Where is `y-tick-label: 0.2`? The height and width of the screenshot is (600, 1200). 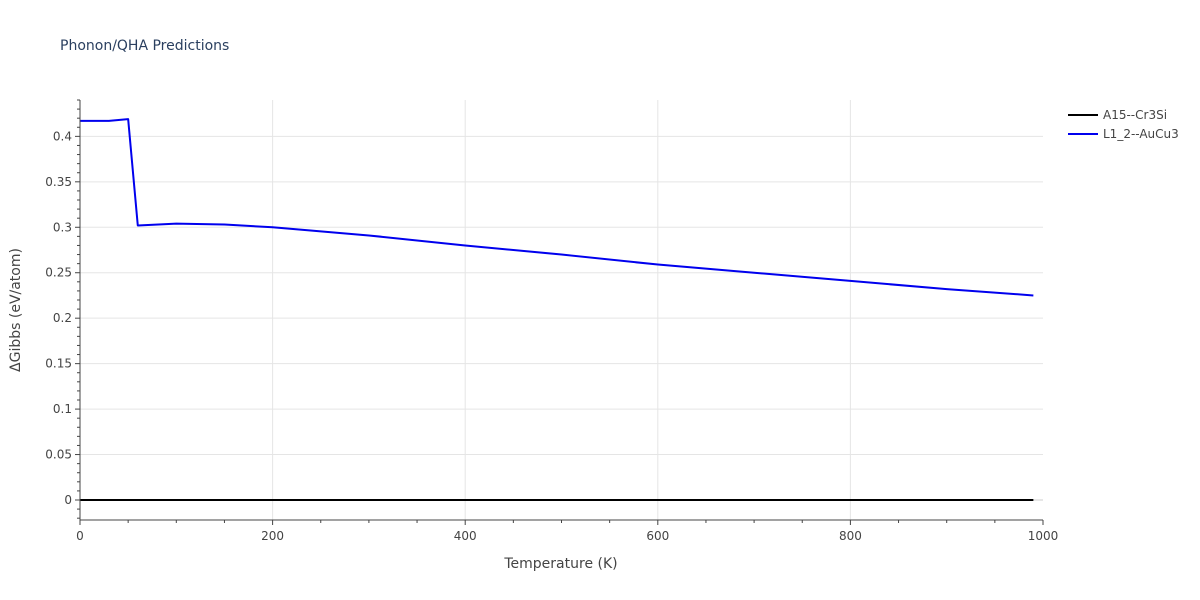
y-tick-label: 0.2 is located at coordinates (62, 318).